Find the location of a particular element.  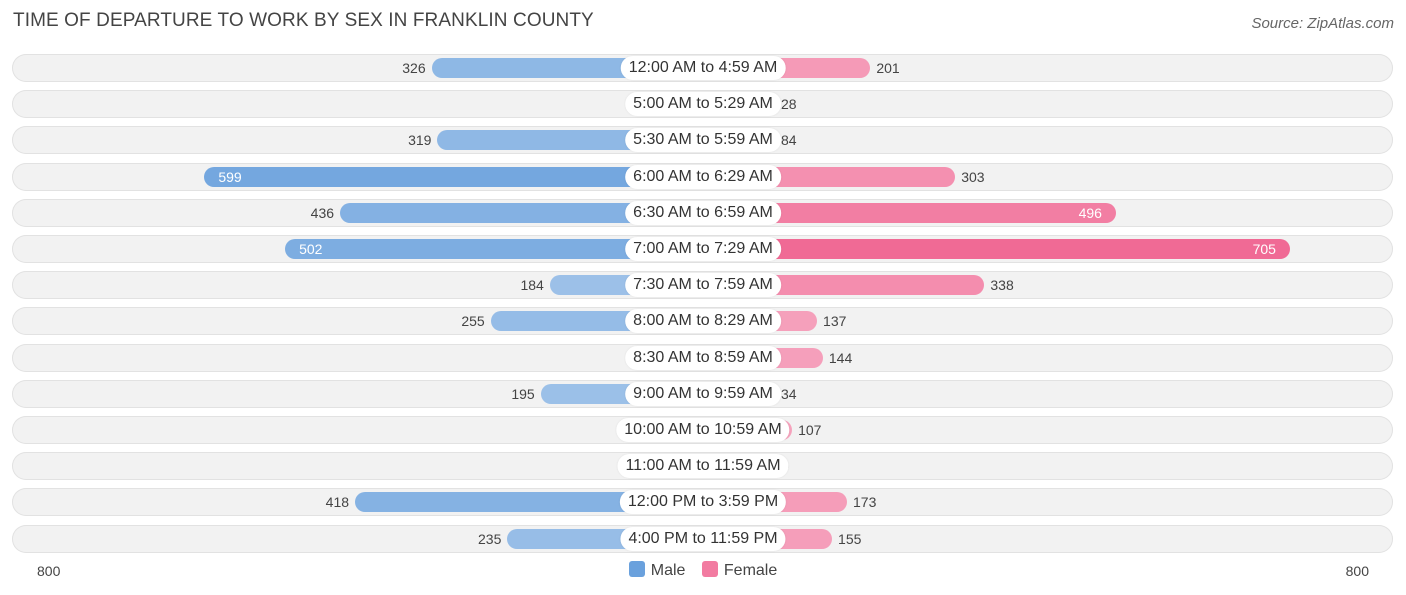

value-label-male: 418 is located at coordinates (337, 502).